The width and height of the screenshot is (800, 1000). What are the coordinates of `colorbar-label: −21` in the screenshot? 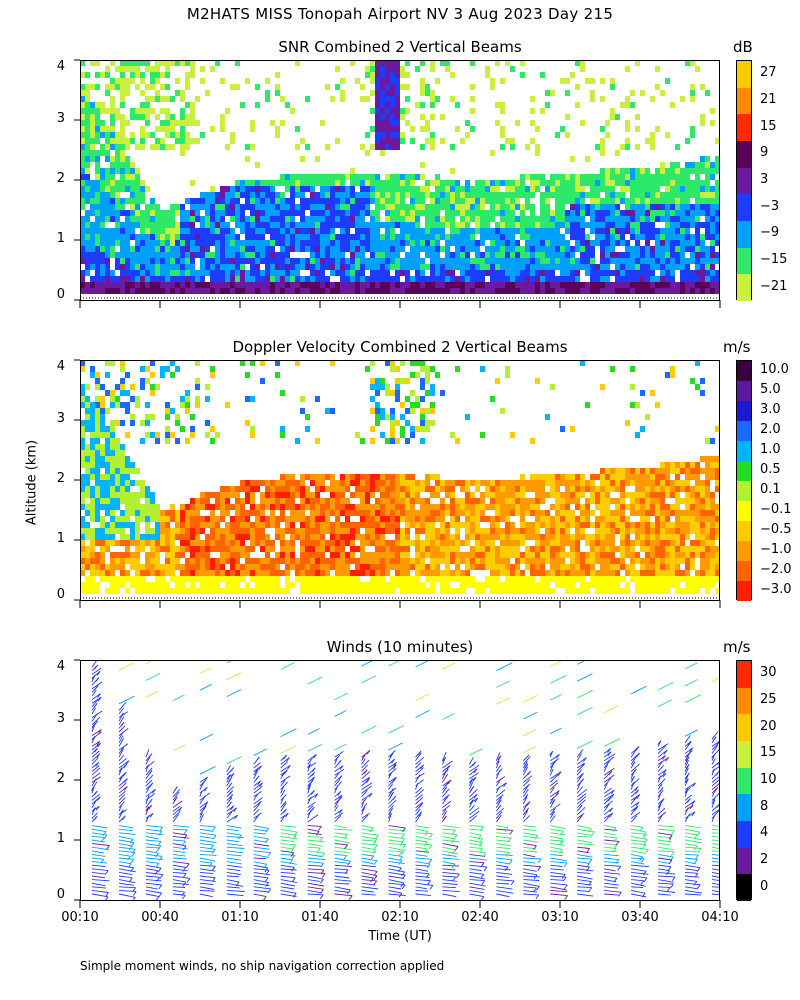 It's located at (774, 286).